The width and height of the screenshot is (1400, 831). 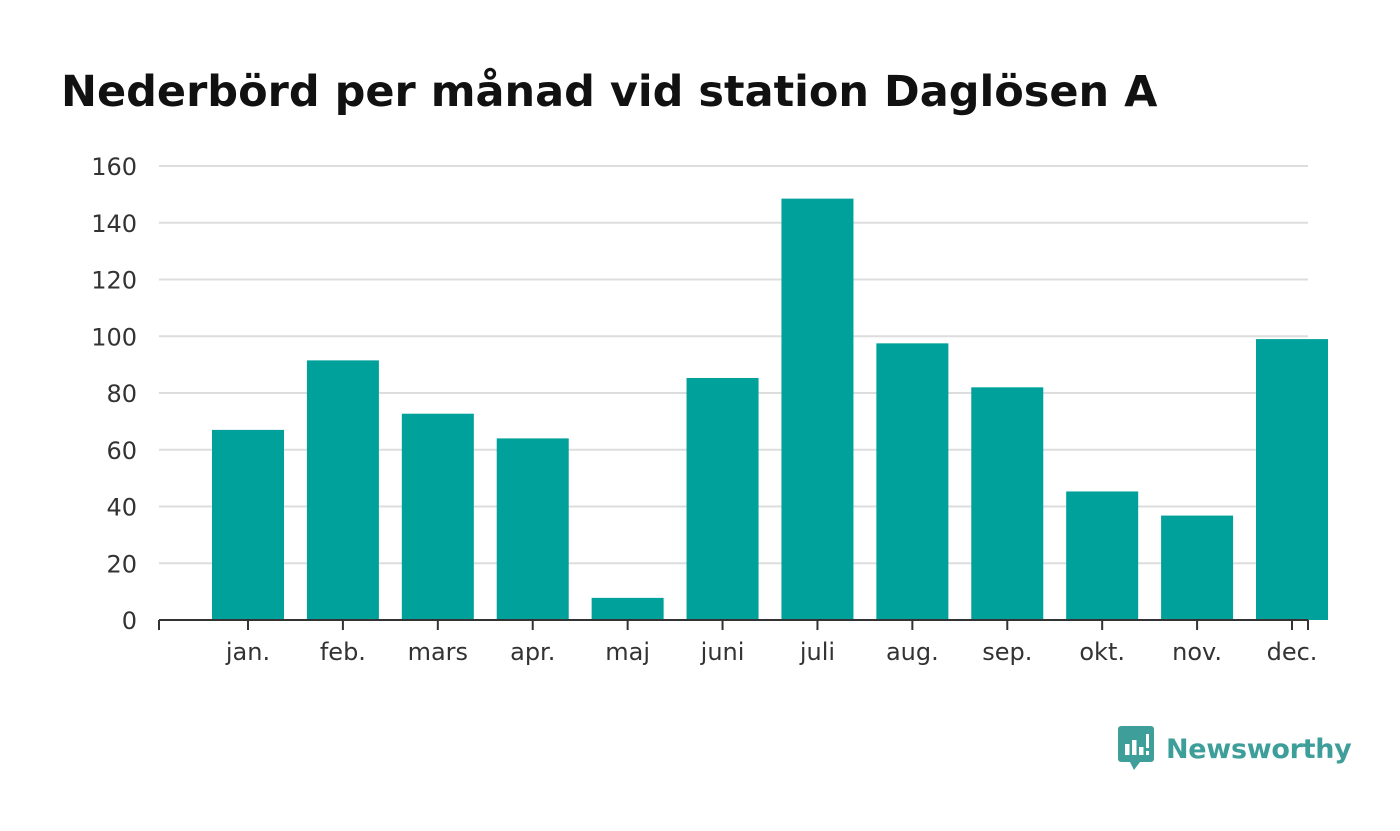 What do you see at coordinates (1102, 652) in the screenshot?
I see `x-tick-label: okt.` at bounding box center [1102, 652].